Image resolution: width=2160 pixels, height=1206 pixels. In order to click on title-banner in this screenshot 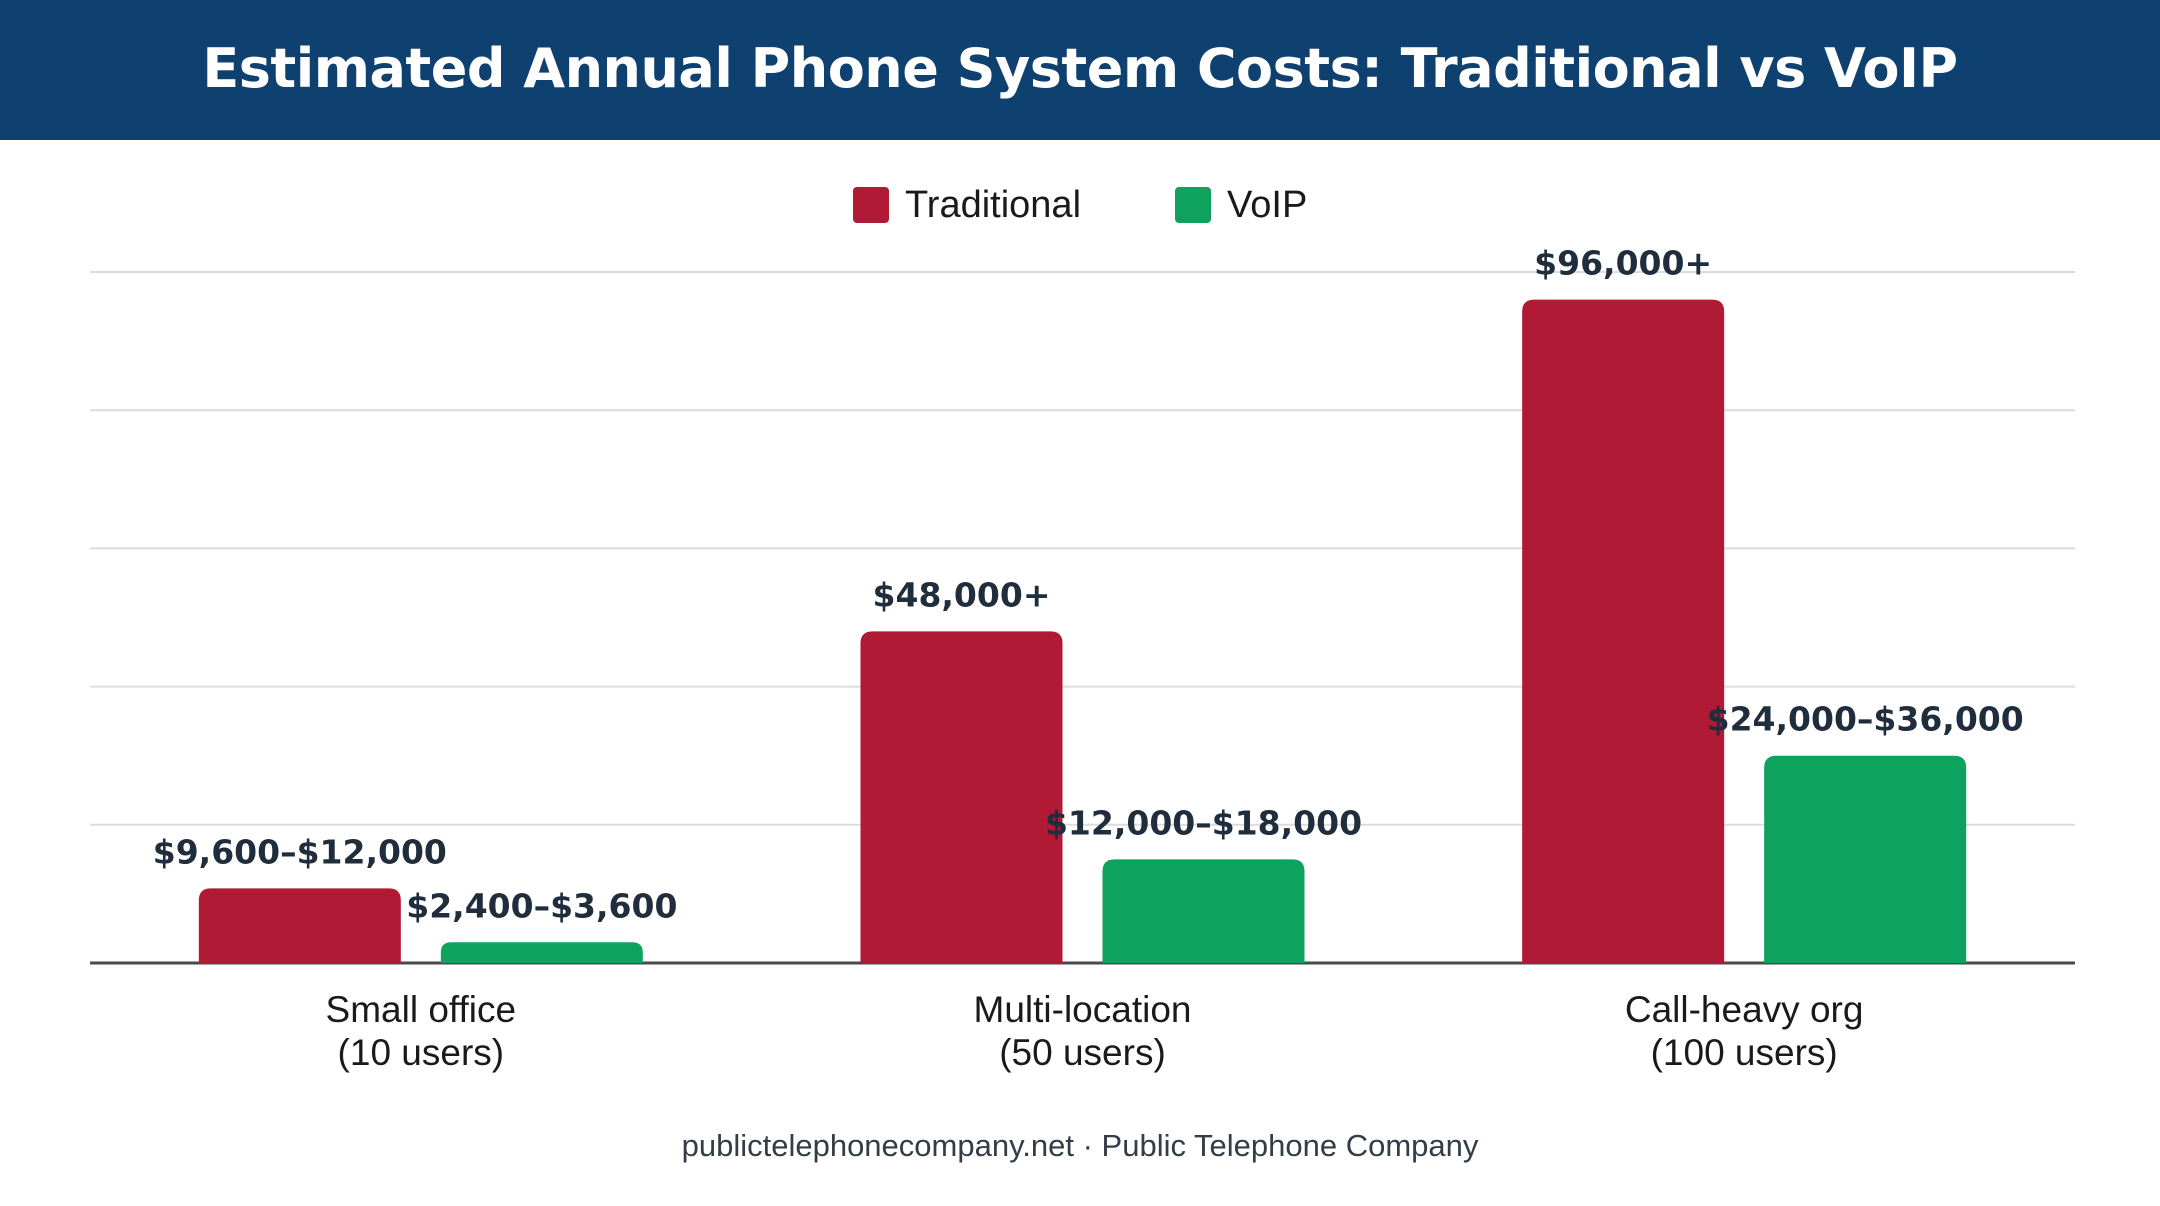, I will do `click(1080, 70)`.